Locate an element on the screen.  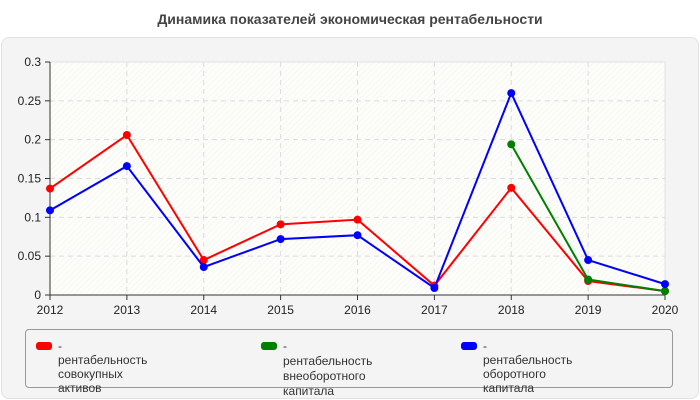
y-tick-label: 0.2 is located at coordinates (32, 140).